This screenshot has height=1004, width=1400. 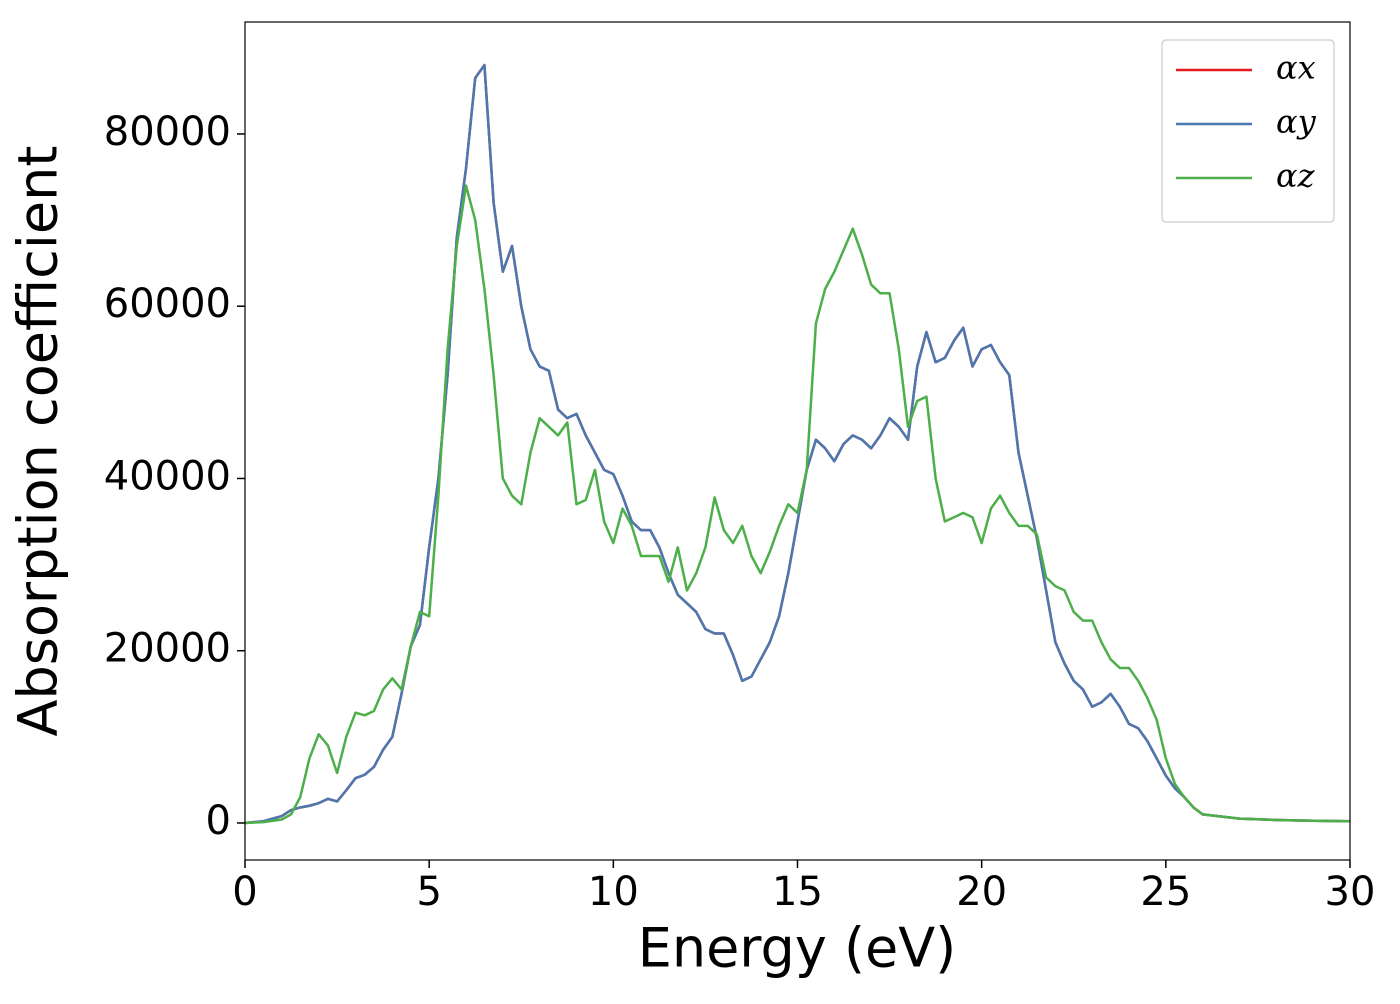 I want to click on y-tick-label: 0, so click(x=218, y=821).